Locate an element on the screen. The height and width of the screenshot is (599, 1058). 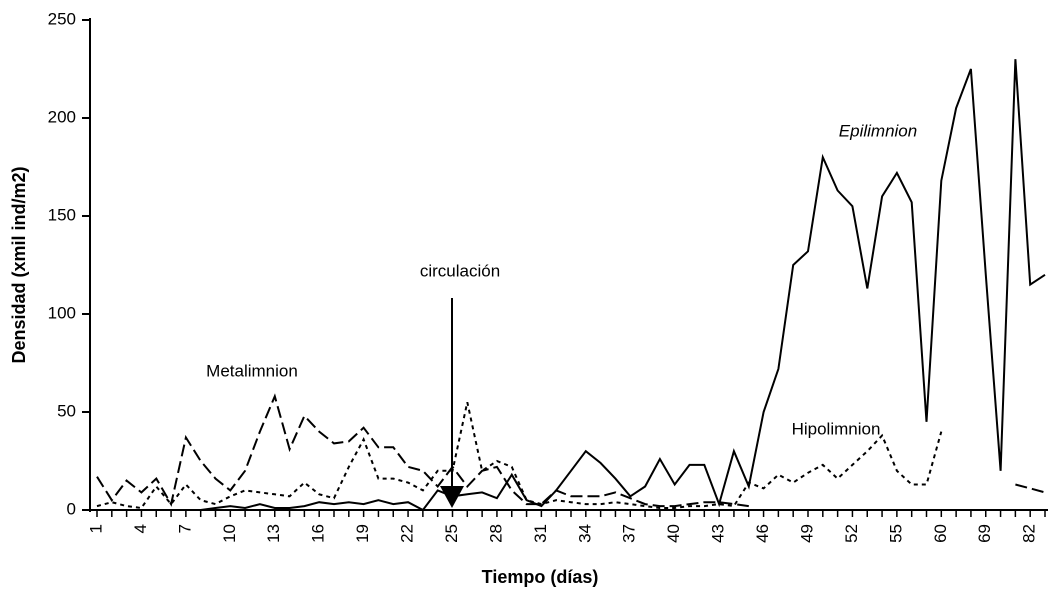
x-tick-label: 10 is located at coordinates (229, 533).